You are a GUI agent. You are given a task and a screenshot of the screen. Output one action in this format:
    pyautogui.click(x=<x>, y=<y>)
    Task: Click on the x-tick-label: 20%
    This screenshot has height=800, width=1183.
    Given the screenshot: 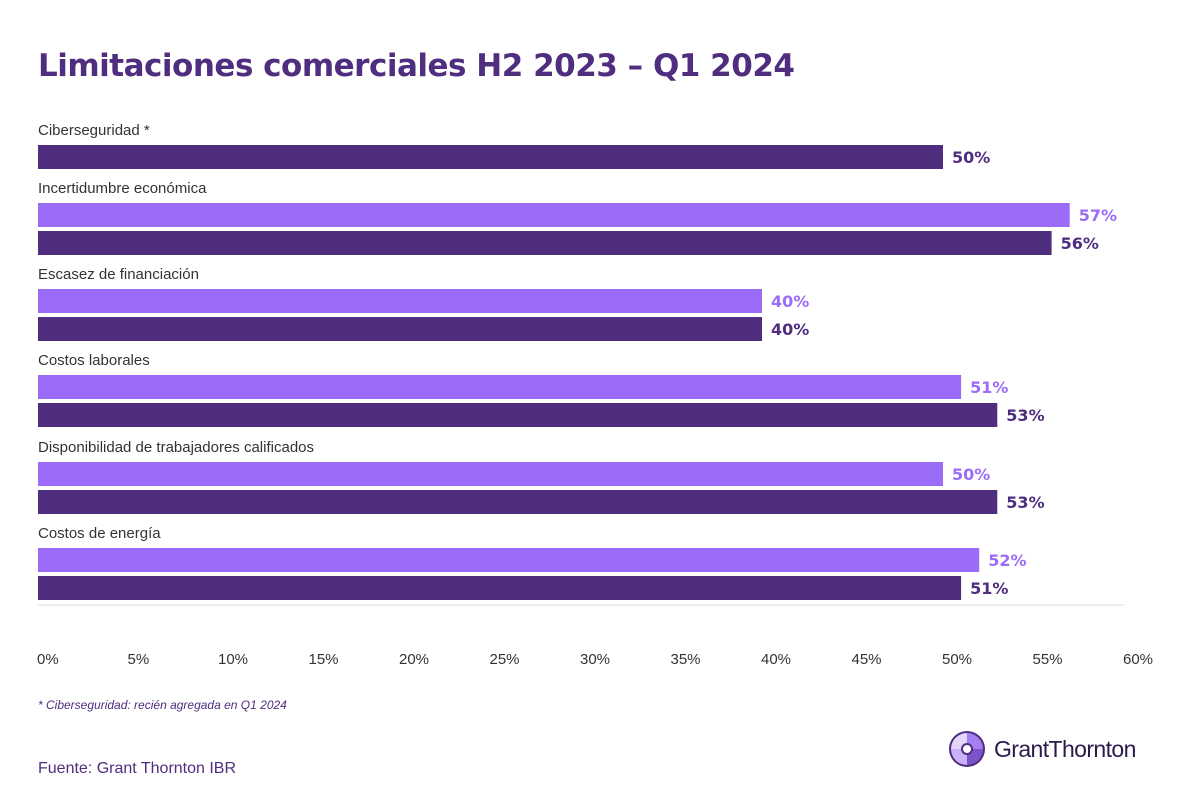 What is the action you would take?
    pyautogui.click(x=414, y=659)
    